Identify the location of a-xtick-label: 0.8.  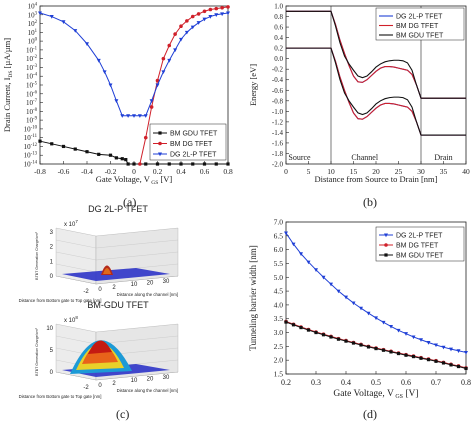
(228, 171).